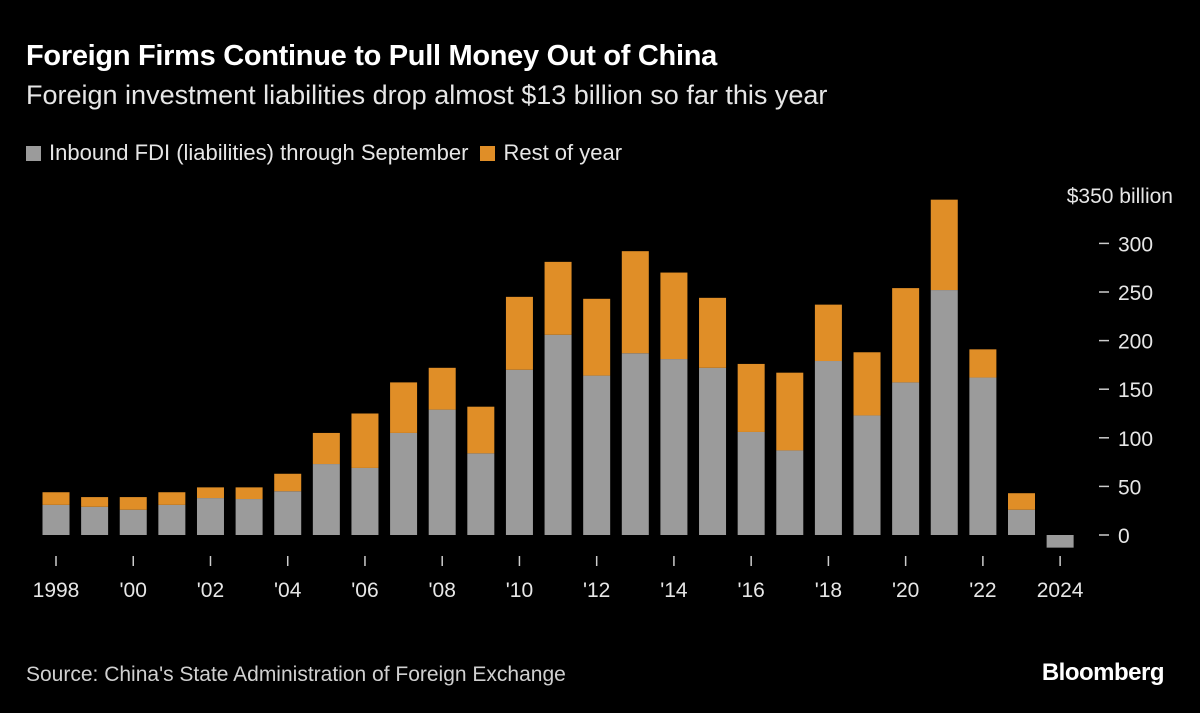 The image size is (1200, 713). What do you see at coordinates (944, 245) in the screenshot?
I see `bar-rest-of-year-2021` at bounding box center [944, 245].